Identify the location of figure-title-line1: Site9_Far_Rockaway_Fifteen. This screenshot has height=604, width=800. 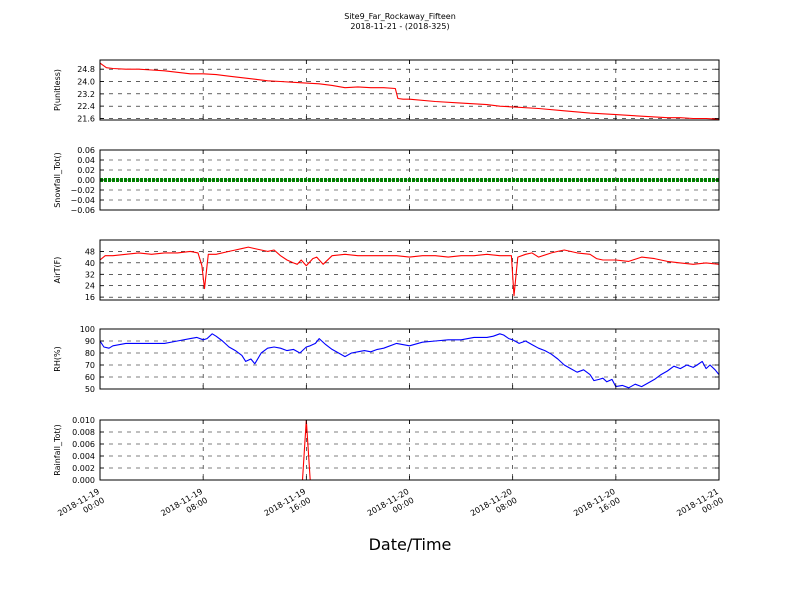
(400, 16).